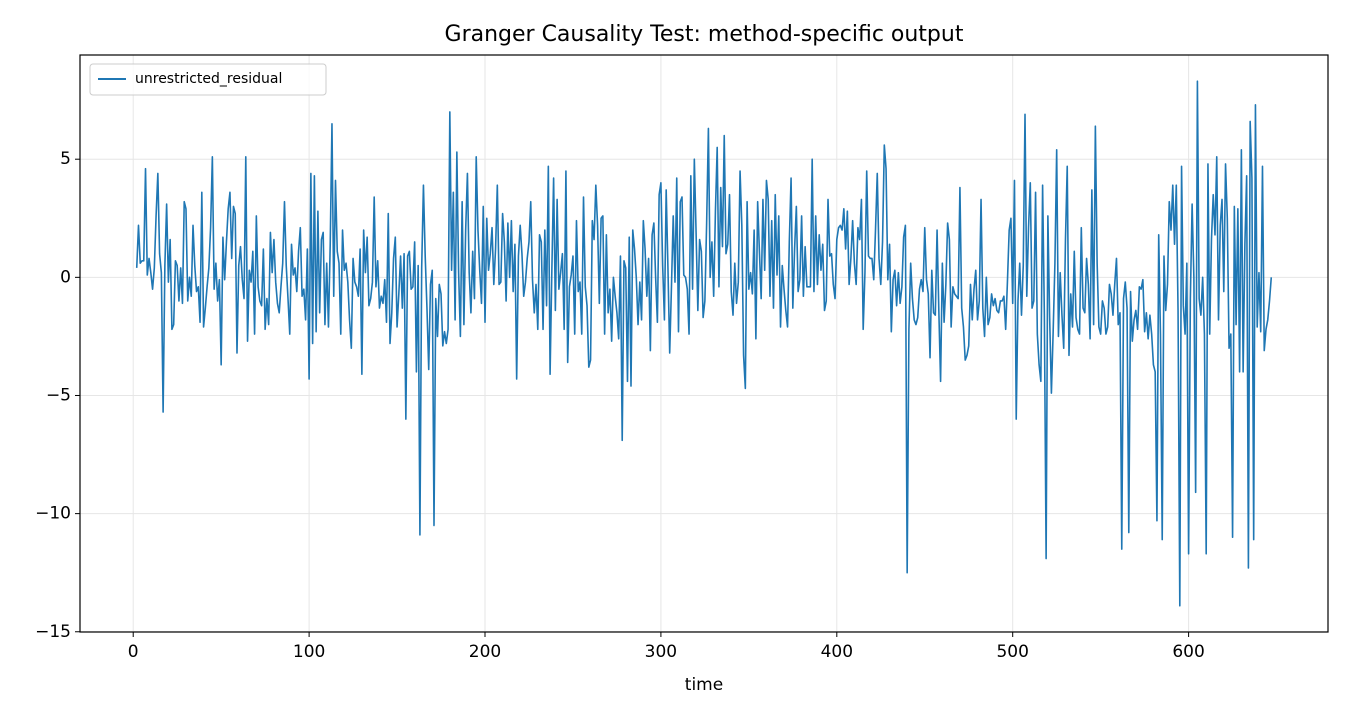 The width and height of the screenshot is (1350, 720). Describe the element at coordinates (1012, 652) in the screenshot. I see `x-tick-label: 500` at that location.